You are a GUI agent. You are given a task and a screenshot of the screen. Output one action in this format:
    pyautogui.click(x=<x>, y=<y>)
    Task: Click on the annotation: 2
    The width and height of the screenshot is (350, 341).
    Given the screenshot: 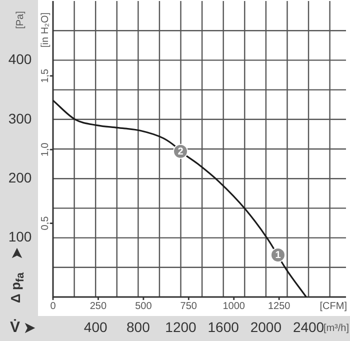 What is the action you would take?
    pyautogui.click(x=181, y=152)
    